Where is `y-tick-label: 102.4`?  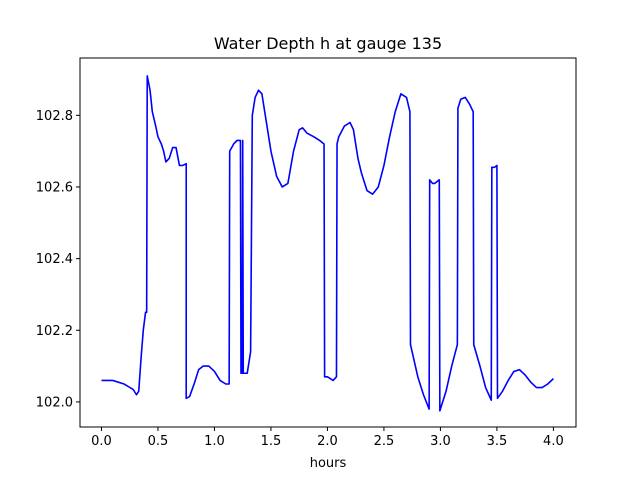 y-tick-label: 102.4 is located at coordinates (54, 259).